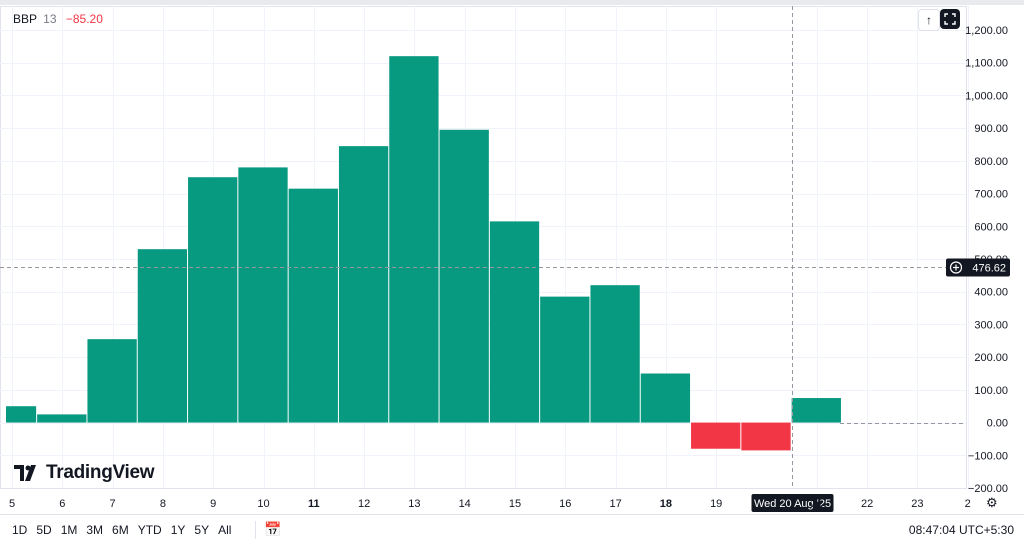 The height and width of the screenshot is (545, 1024). What do you see at coordinates (991, 195) in the screenshot?
I see `y-tick-label: 700.00` at bounding box center [991, 195].